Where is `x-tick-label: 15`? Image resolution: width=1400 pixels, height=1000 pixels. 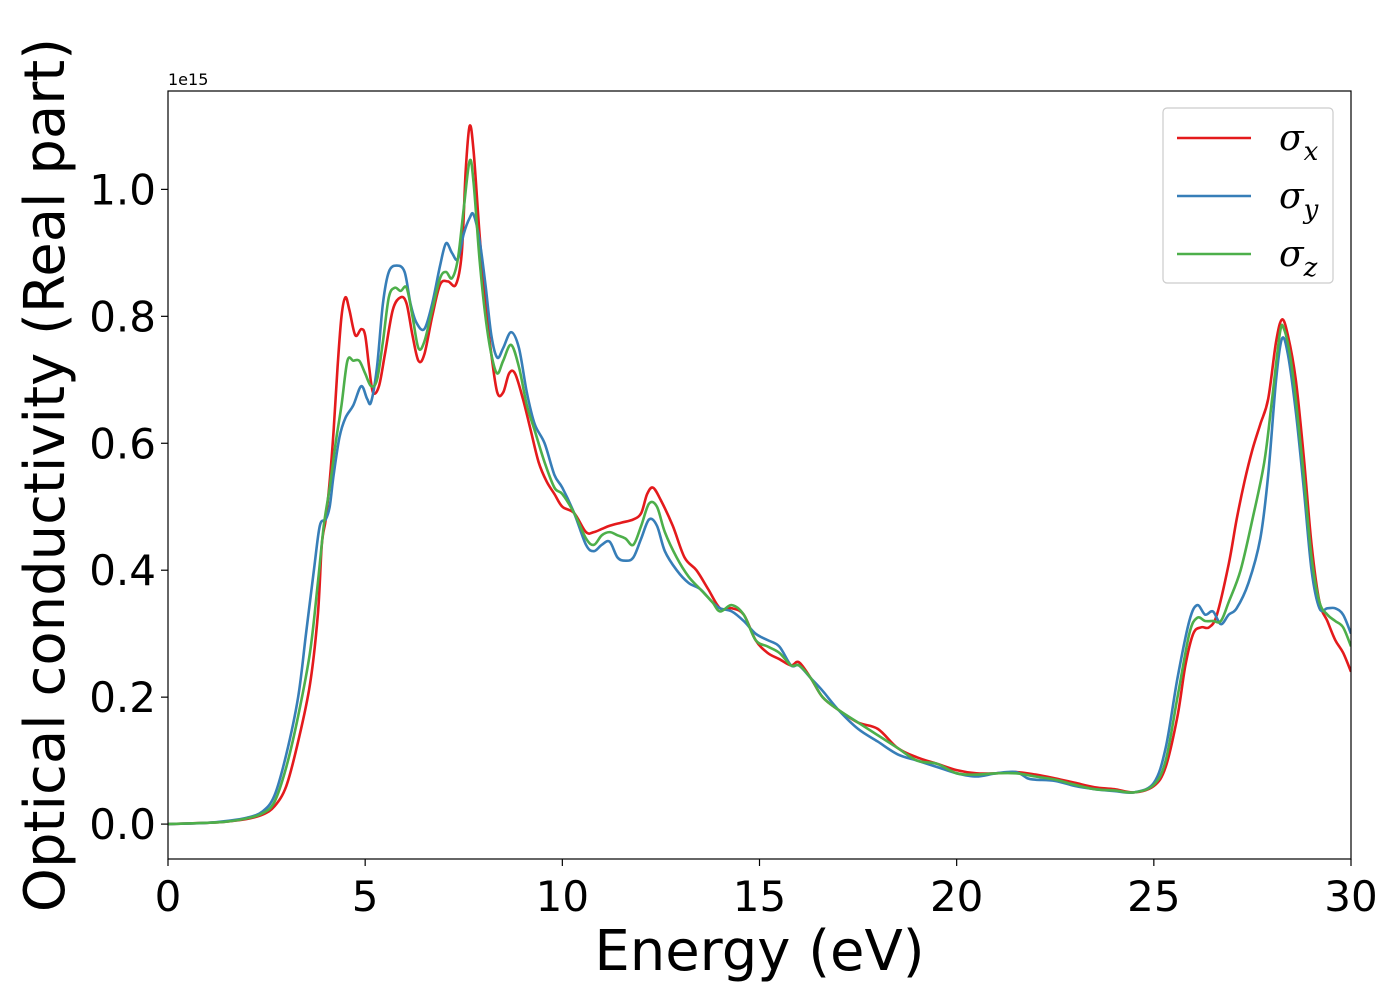
x-tick-label: 15 is located at coordinates (759, 896).